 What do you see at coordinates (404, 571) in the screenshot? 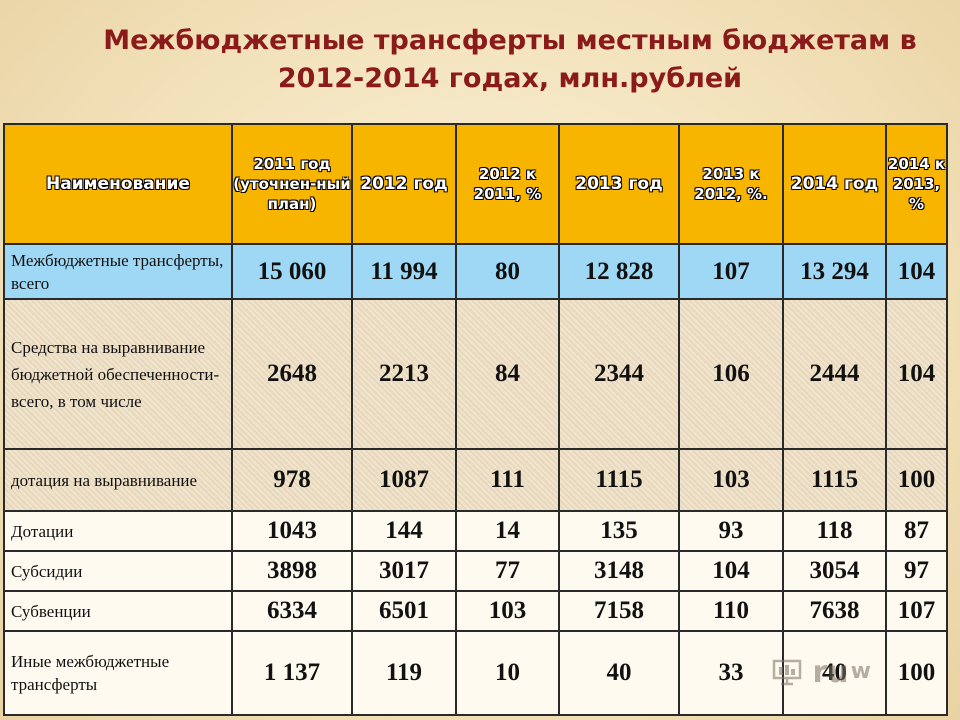
I see `cell-value: 3017` at bounding box center [404, 571].